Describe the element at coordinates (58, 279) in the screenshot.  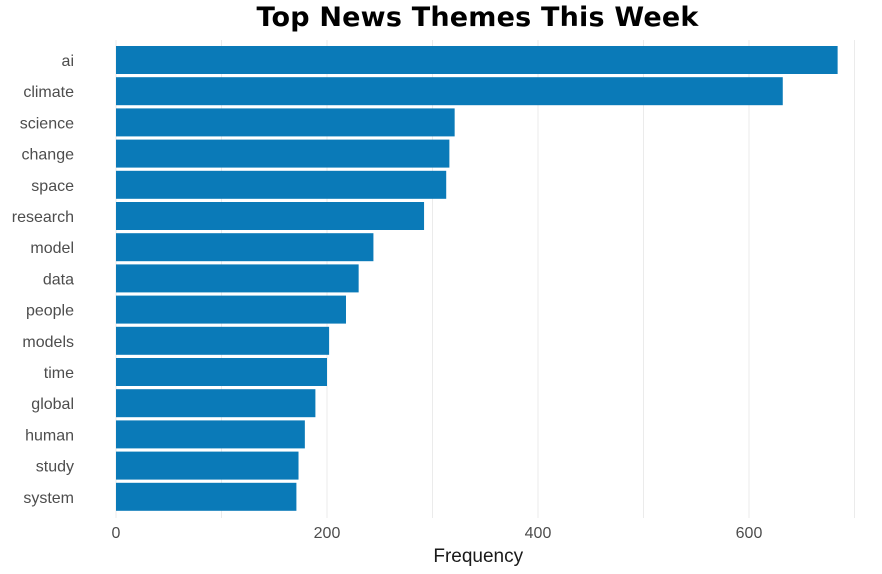
I see `category-label-data: data` at that location.